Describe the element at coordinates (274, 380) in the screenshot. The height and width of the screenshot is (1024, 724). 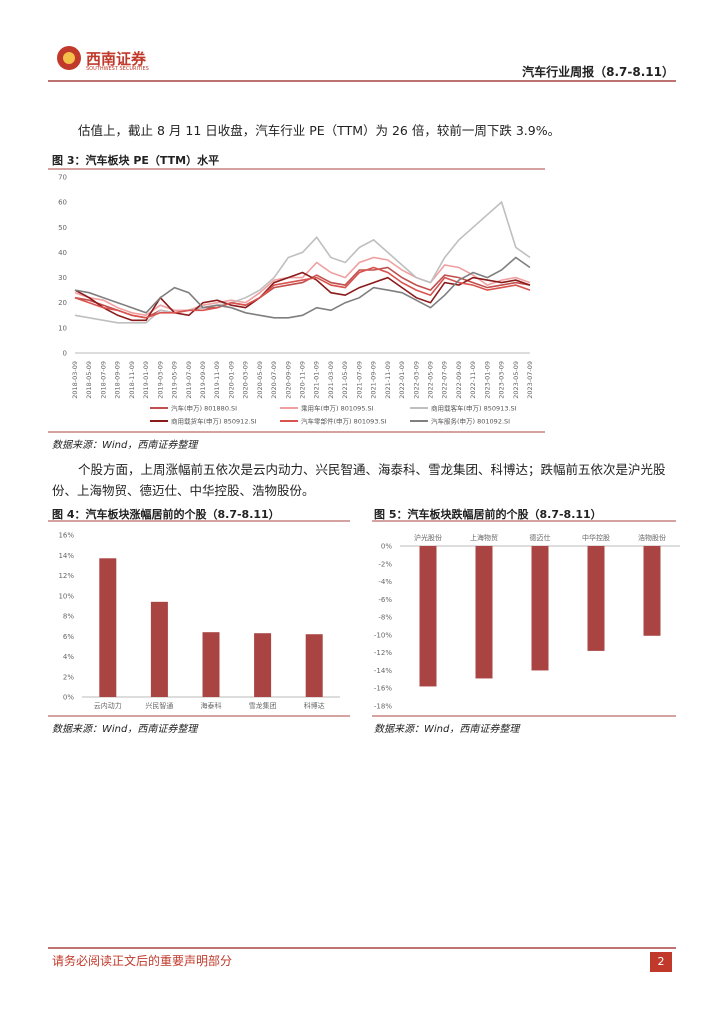
I see `x-tick-label: 2020-07-09` at that location.